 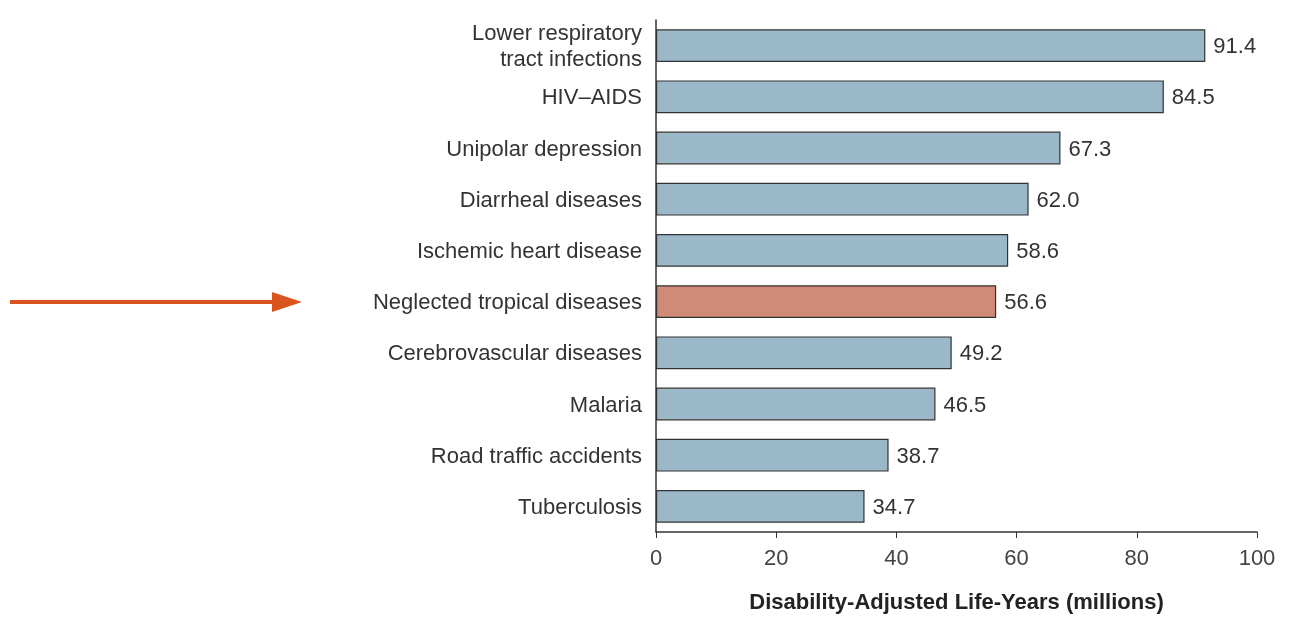 What do you see at coordinates (1025, 302) in the screenshot?
I see `data-label: 56.6` at bounding box center [1025, 302].